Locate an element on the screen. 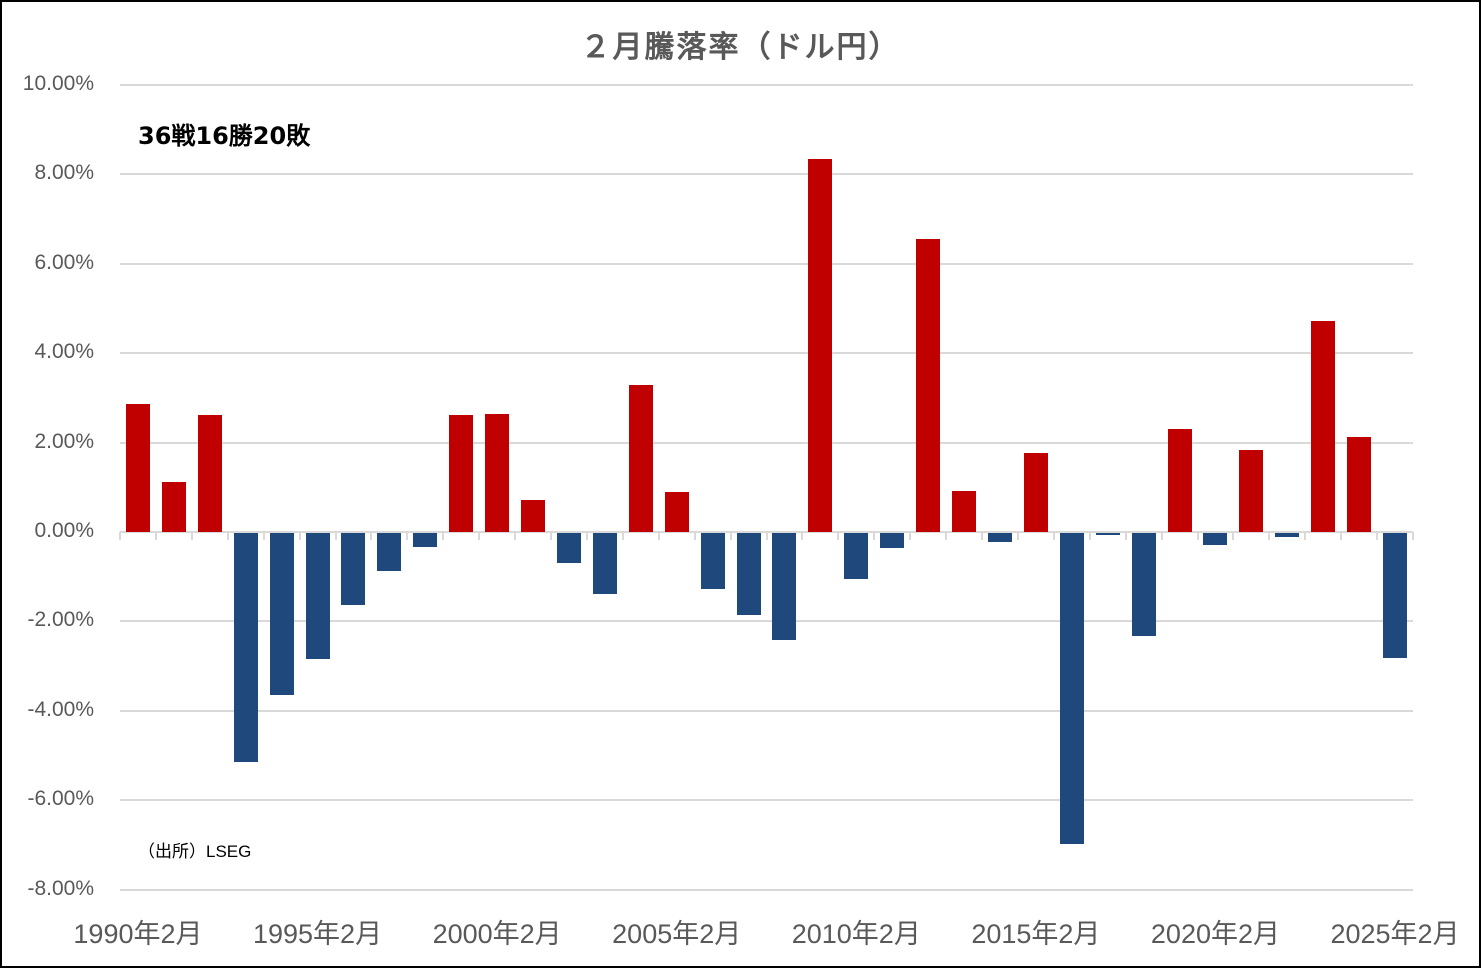 This screenshot has height=968, width=1481. y-tick-label: 6.00% is located at coordinates (64, 262).